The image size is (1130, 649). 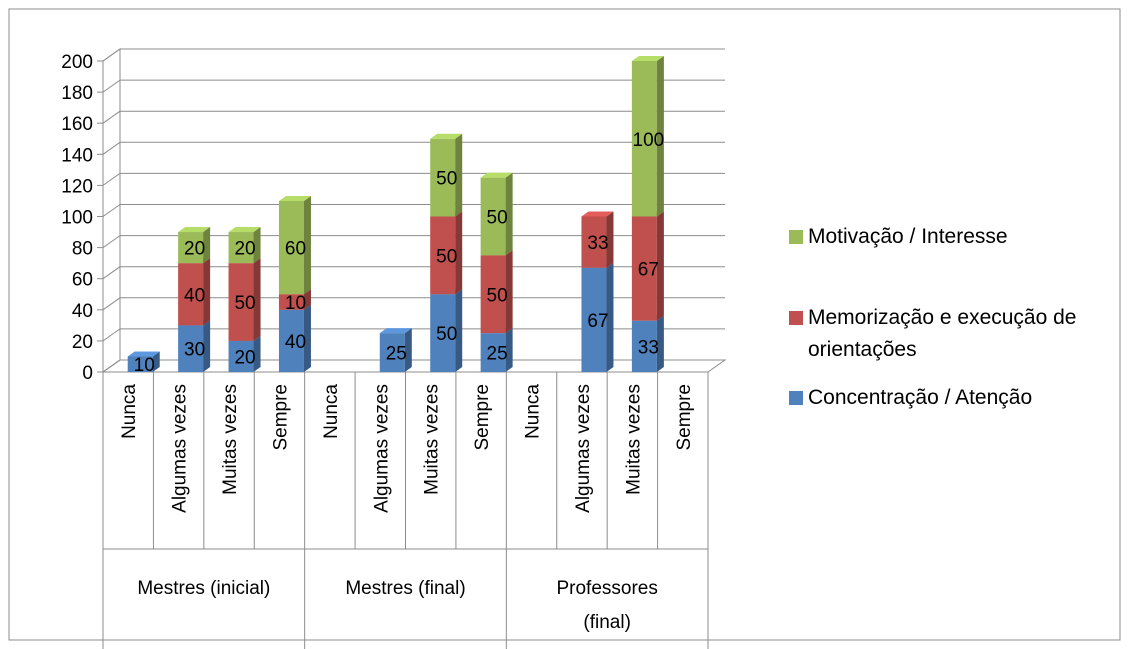 I want to click on legend-label: Motivação / Interesse, so click(x=908, y=236).